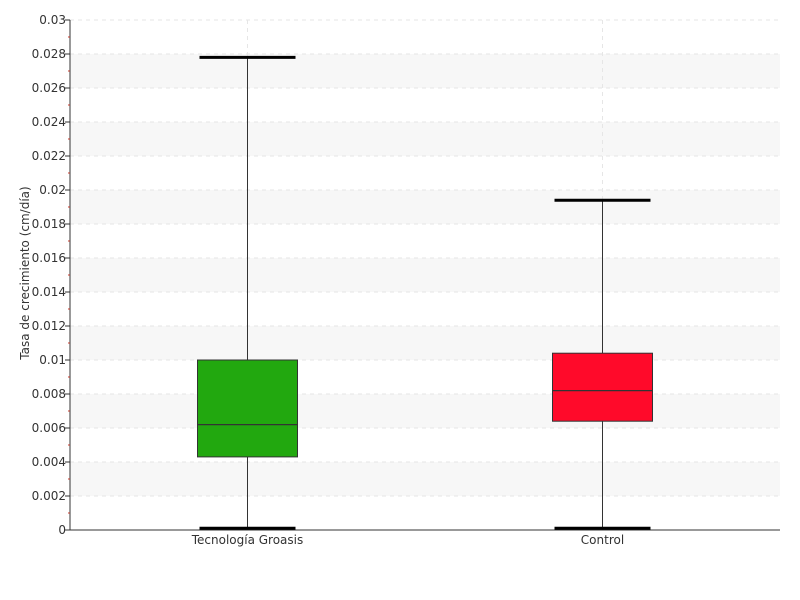 The width and height of the screenshot is (800, 600). I want to click on y-tick-label: 0, so click(62, 530).